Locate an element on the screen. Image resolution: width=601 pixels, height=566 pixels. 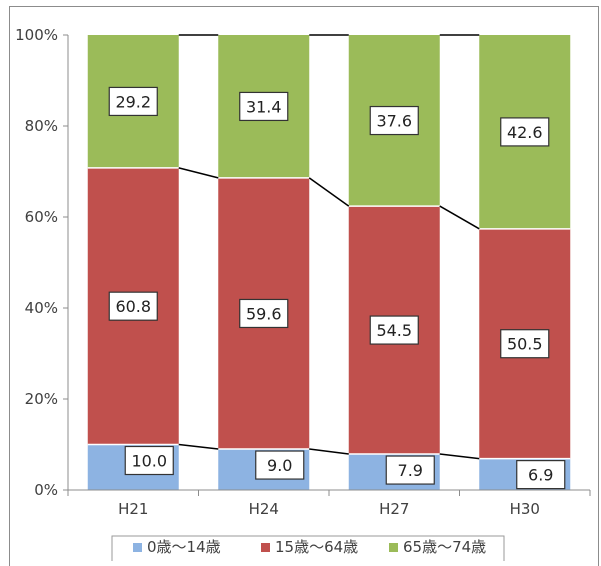
data-label: 9.0 is located at coordinates (279, 465).